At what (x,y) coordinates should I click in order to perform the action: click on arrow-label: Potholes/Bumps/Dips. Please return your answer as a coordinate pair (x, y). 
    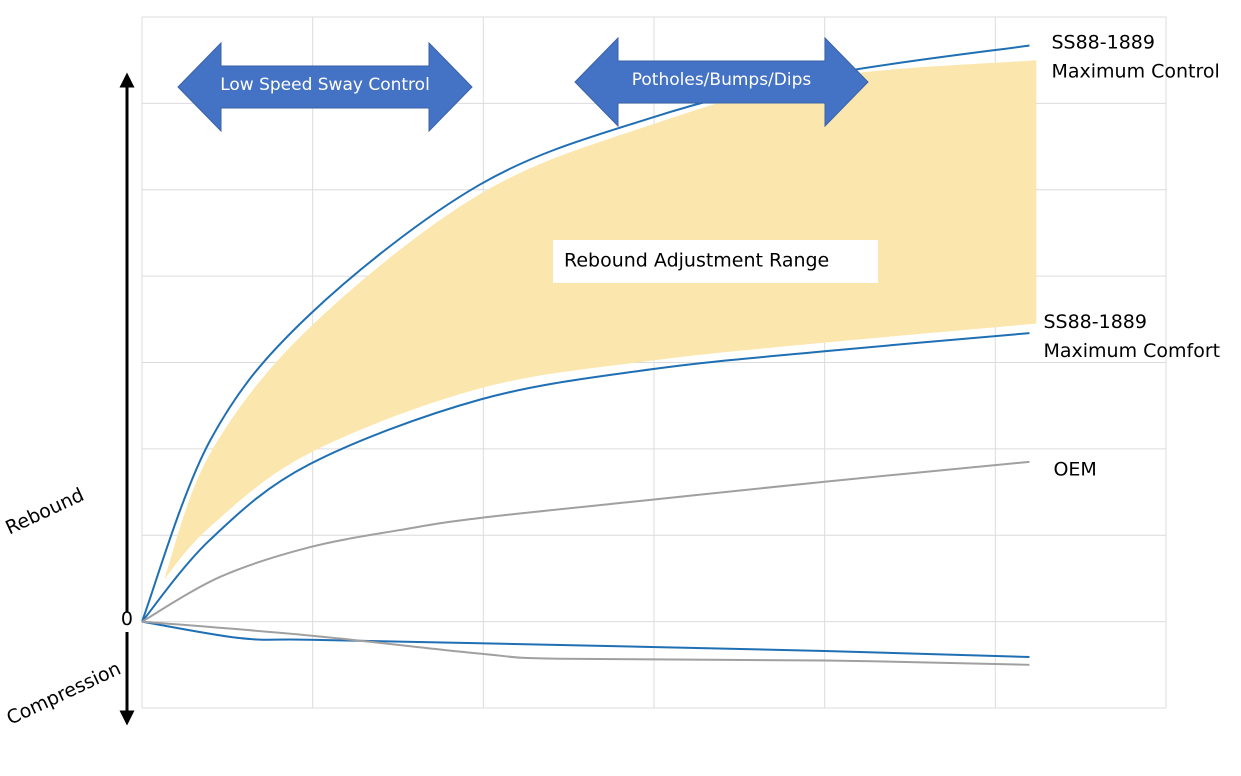
    Looking at the image, I should click on (722, 80).